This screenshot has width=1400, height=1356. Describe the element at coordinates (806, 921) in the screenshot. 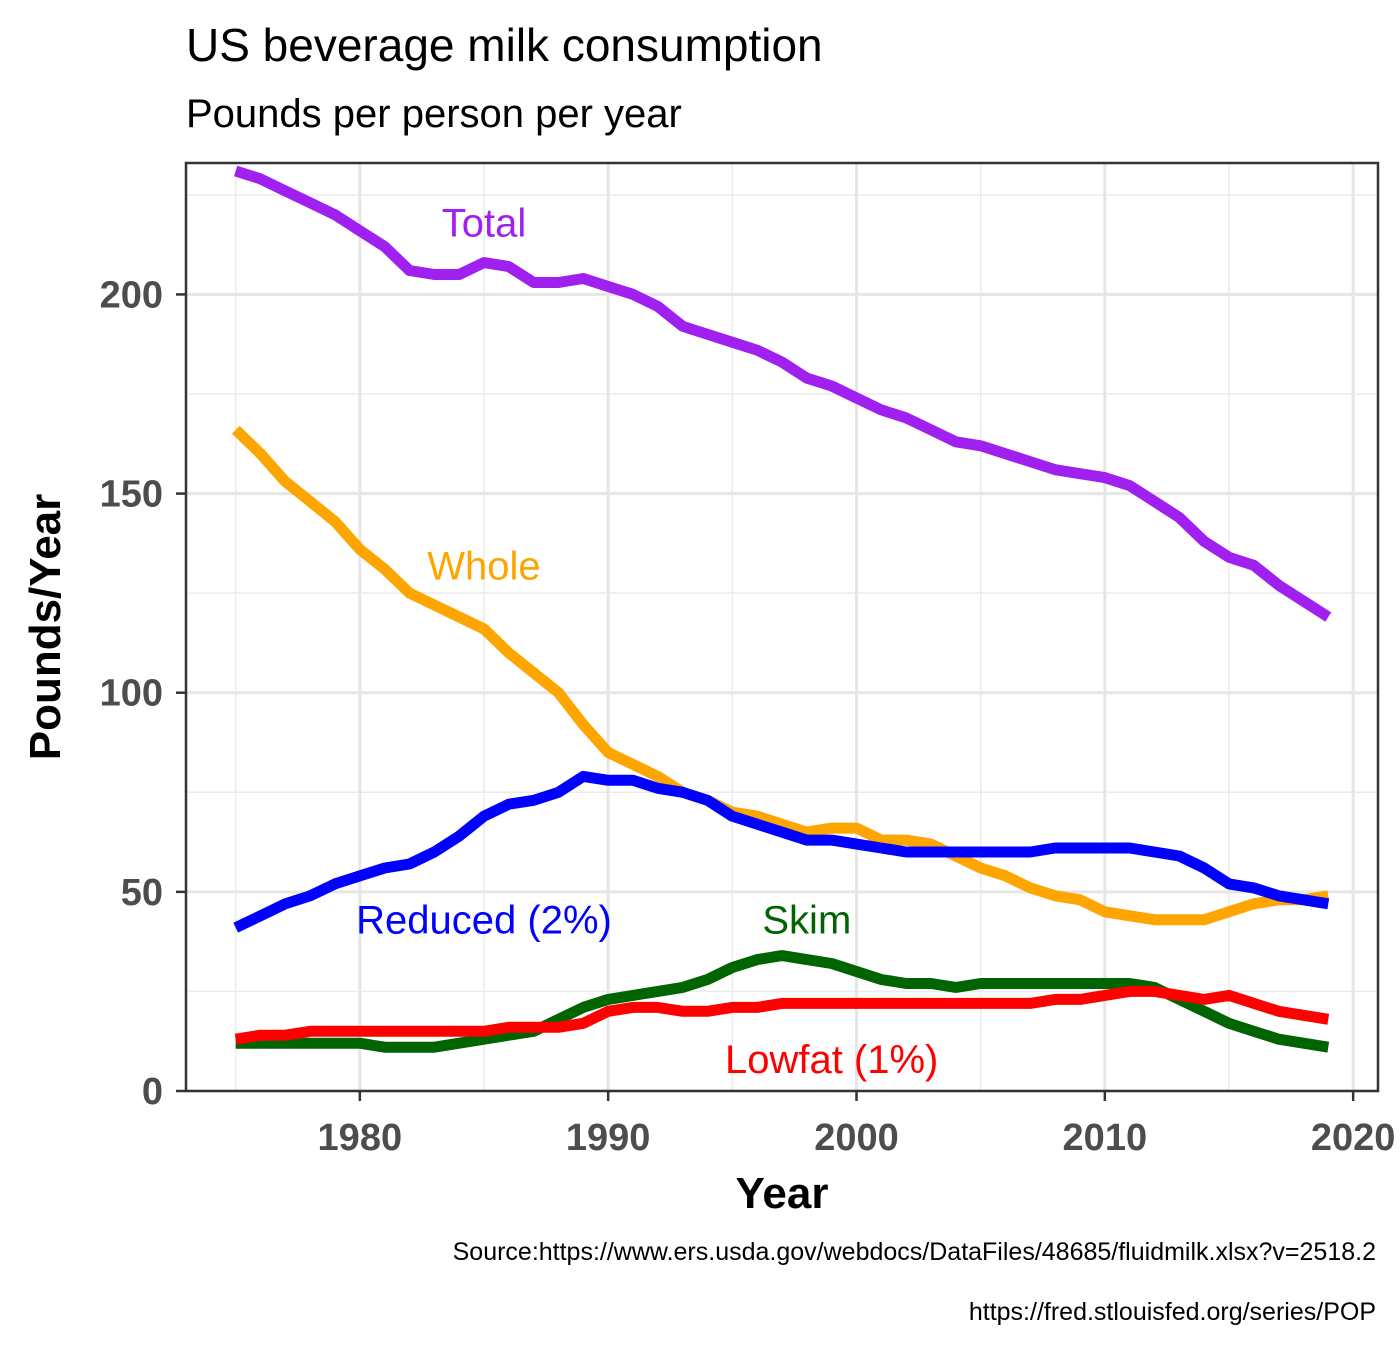

I see `series-label-skim: Skim` at that location.